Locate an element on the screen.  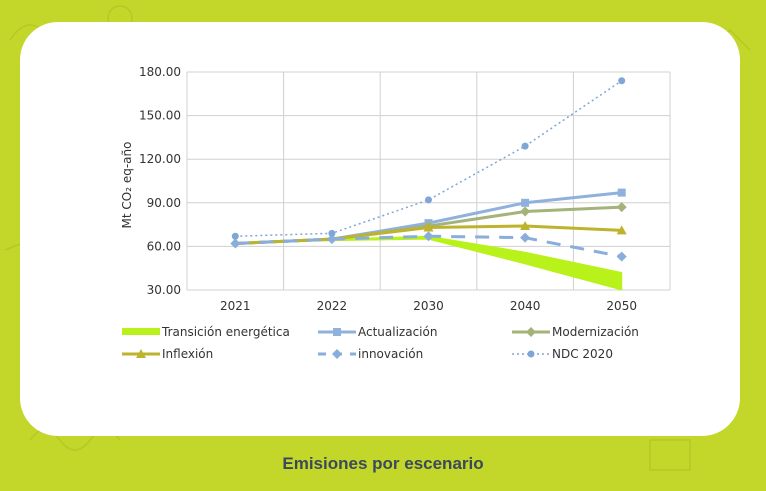
x-tick-label: 2030 is located at coordinates (428, 306).